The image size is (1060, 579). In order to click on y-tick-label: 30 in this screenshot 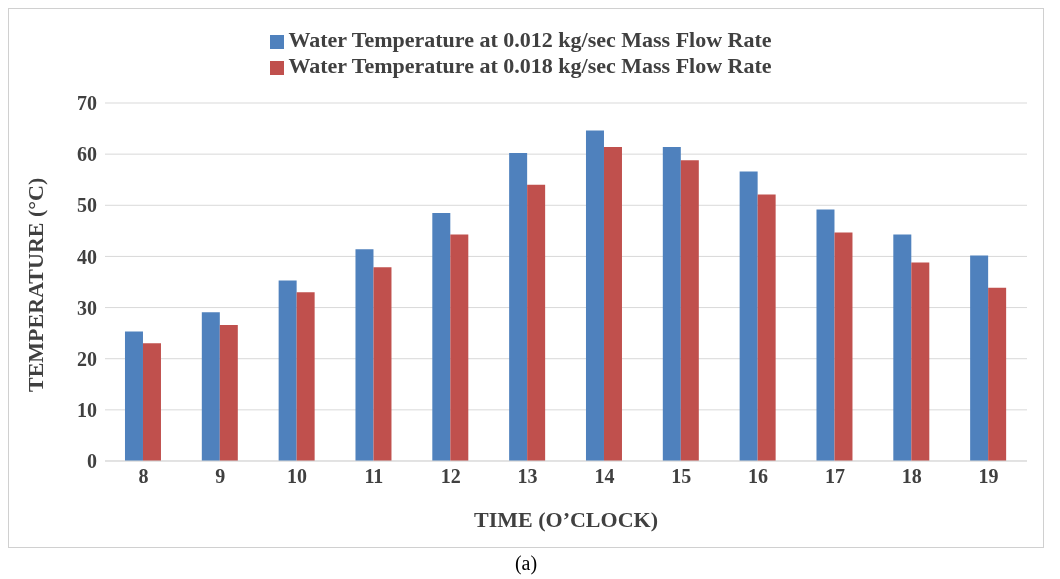, I will do `click(87, 307)`.